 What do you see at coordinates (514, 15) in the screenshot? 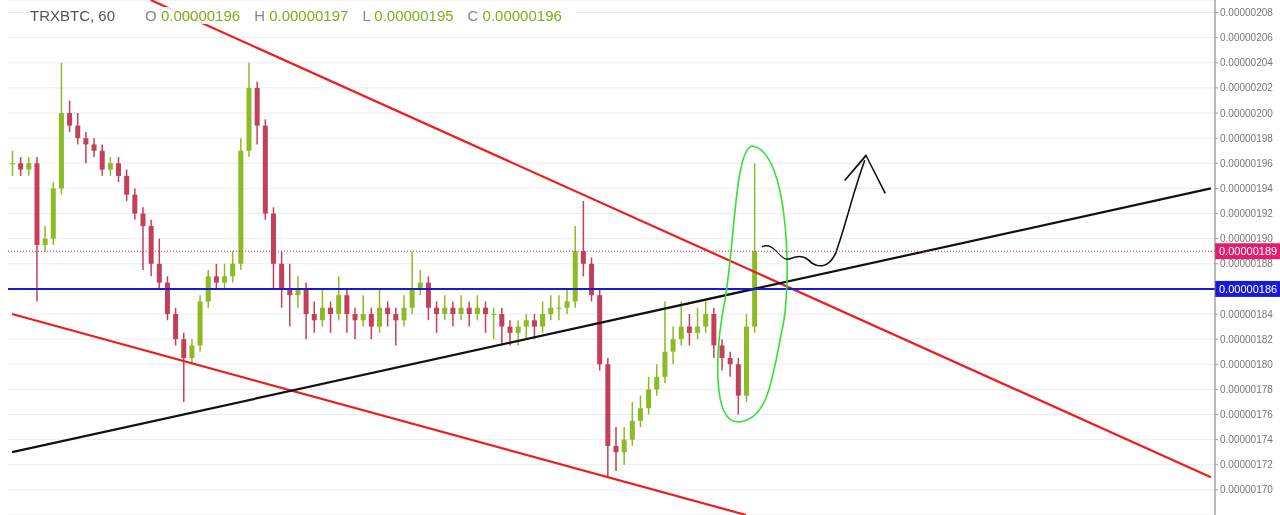
I see `annotation: C 0.00000196` at bounding box center [514, 15].